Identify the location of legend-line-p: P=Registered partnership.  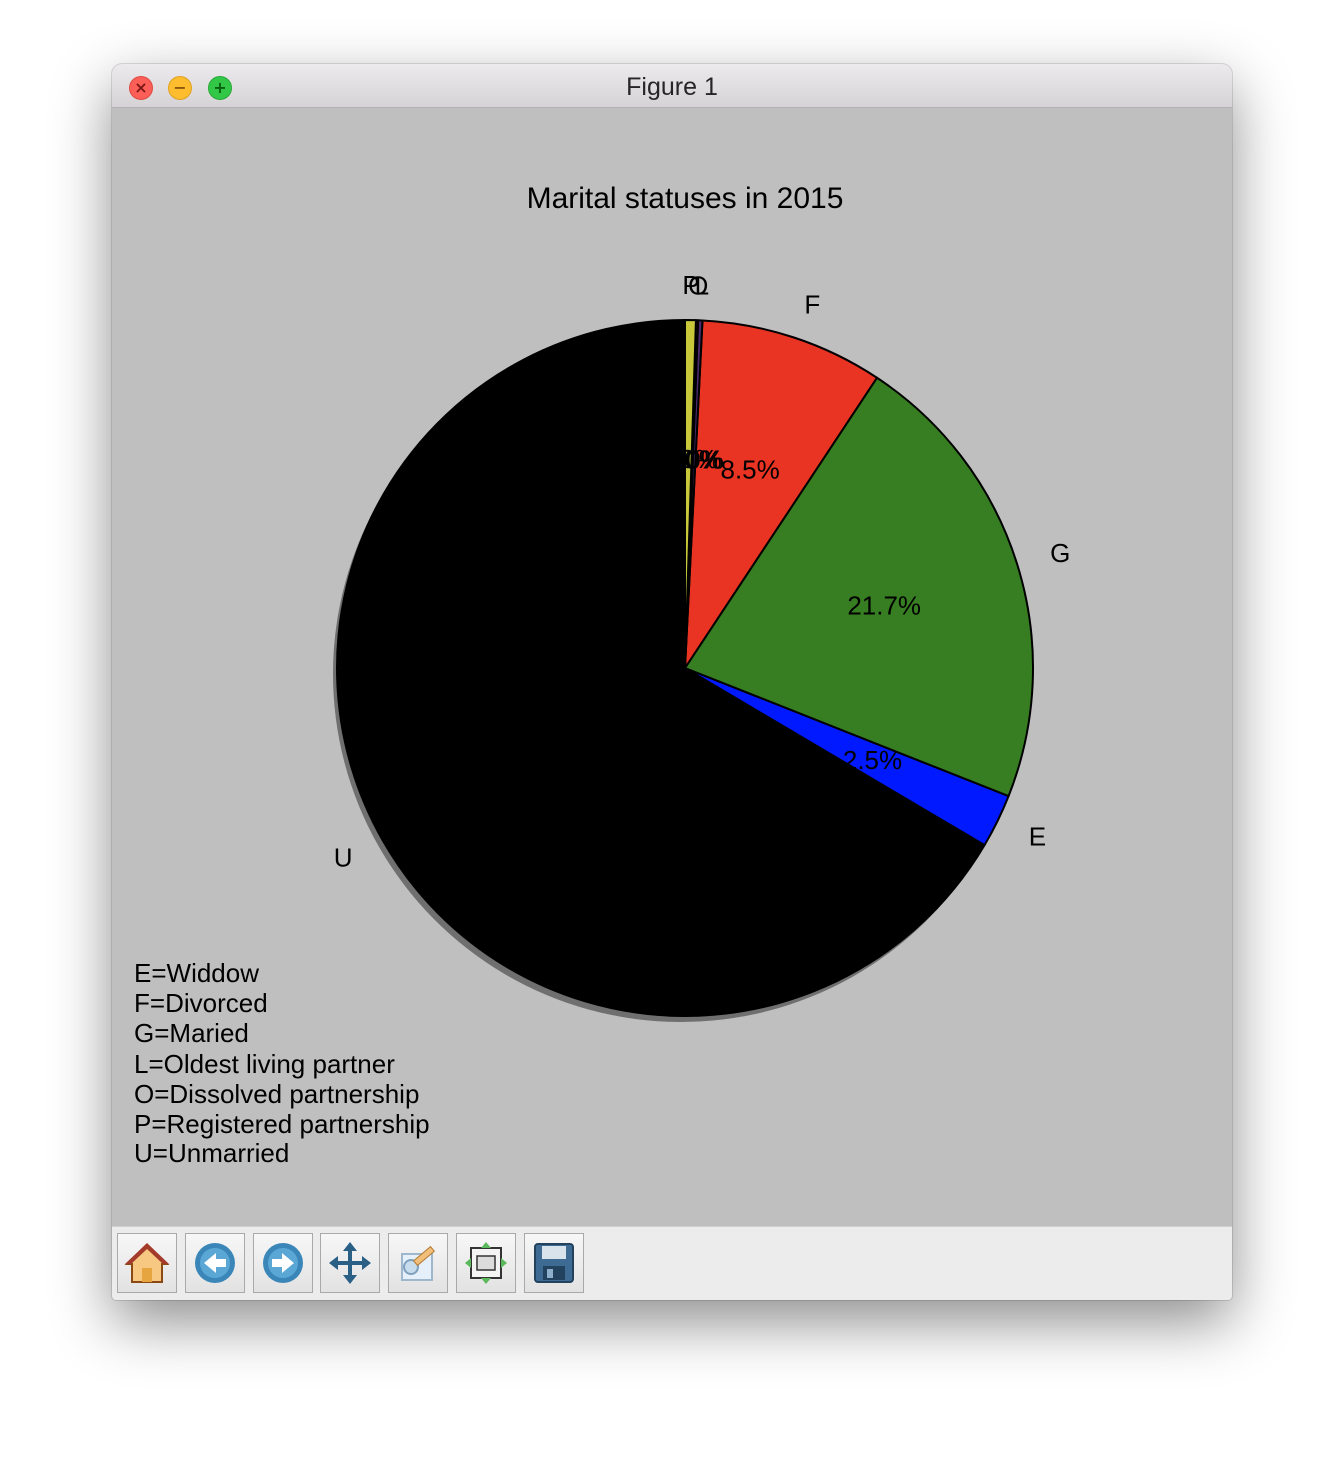
(282, 1124).